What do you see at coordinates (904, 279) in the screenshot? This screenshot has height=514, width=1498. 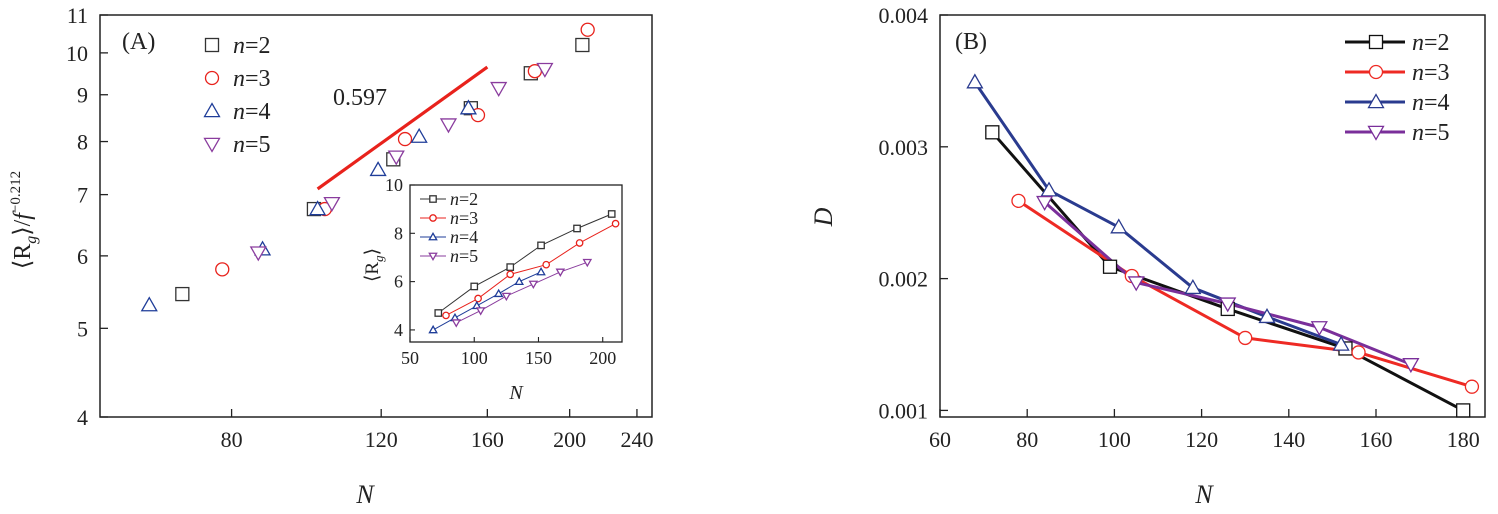 I see `panel-b-ytick-label: 0.002` at bounding box center [904, 279].